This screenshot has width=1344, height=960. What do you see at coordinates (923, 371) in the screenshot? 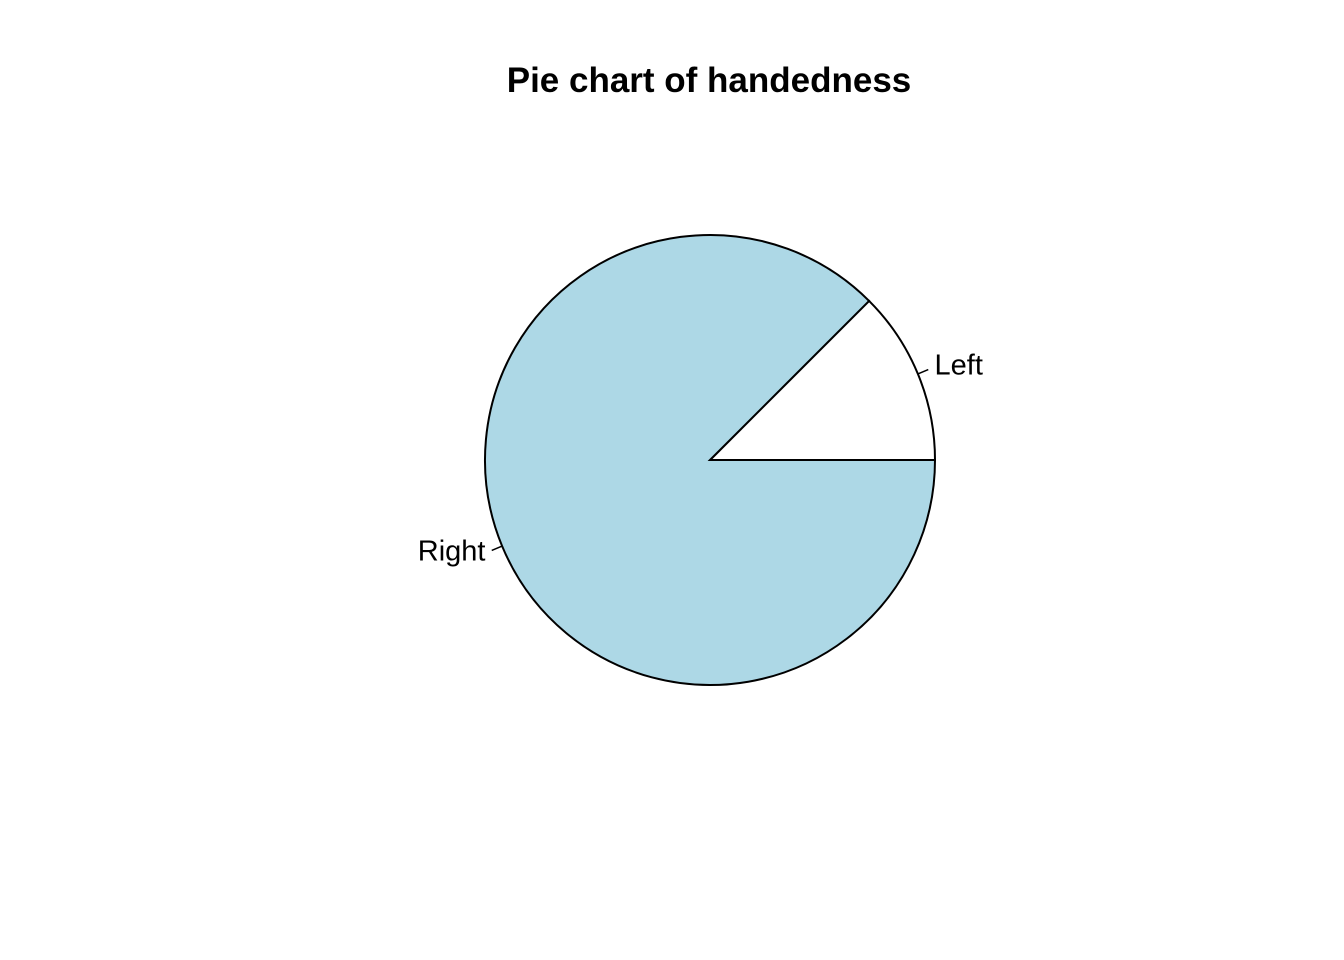
I see `label-tick-left` at bounding box center [923, 371].